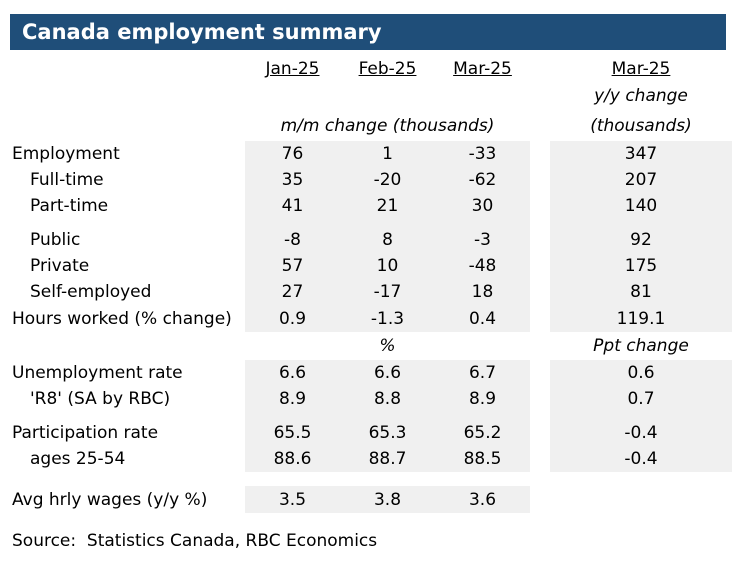  Describe the element at coordinates (292, 240) in the screenshot. I see `cell-jan: -8` at that location.